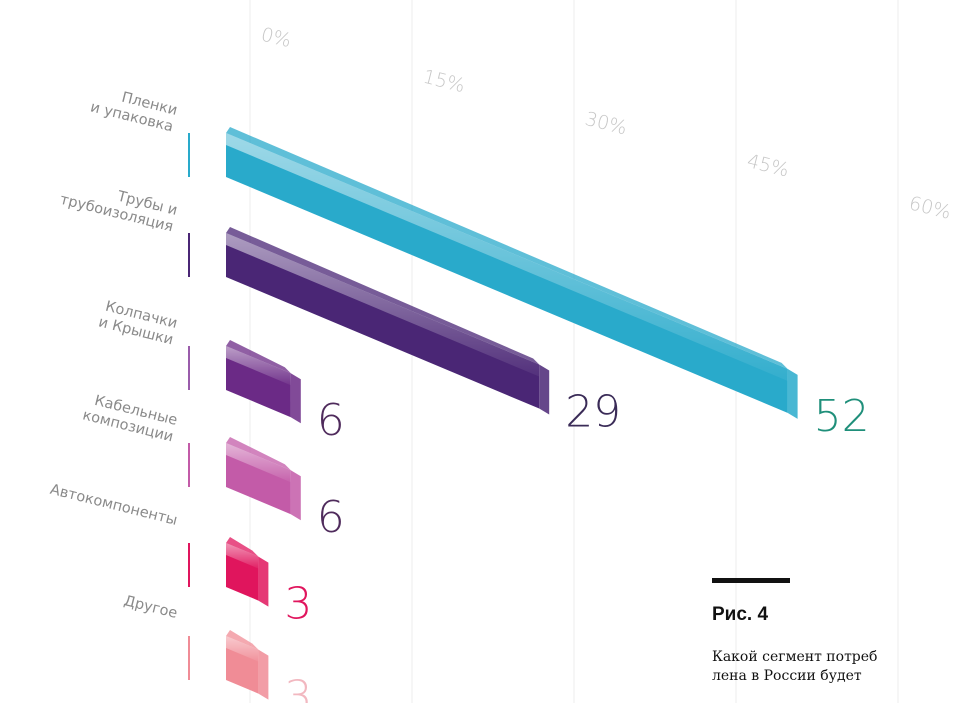 This screenshot has width=961, height=703. Describe the element at coordinates (740, 614) in the screenshot. I see `figure-label: Рис. 4` at that location.